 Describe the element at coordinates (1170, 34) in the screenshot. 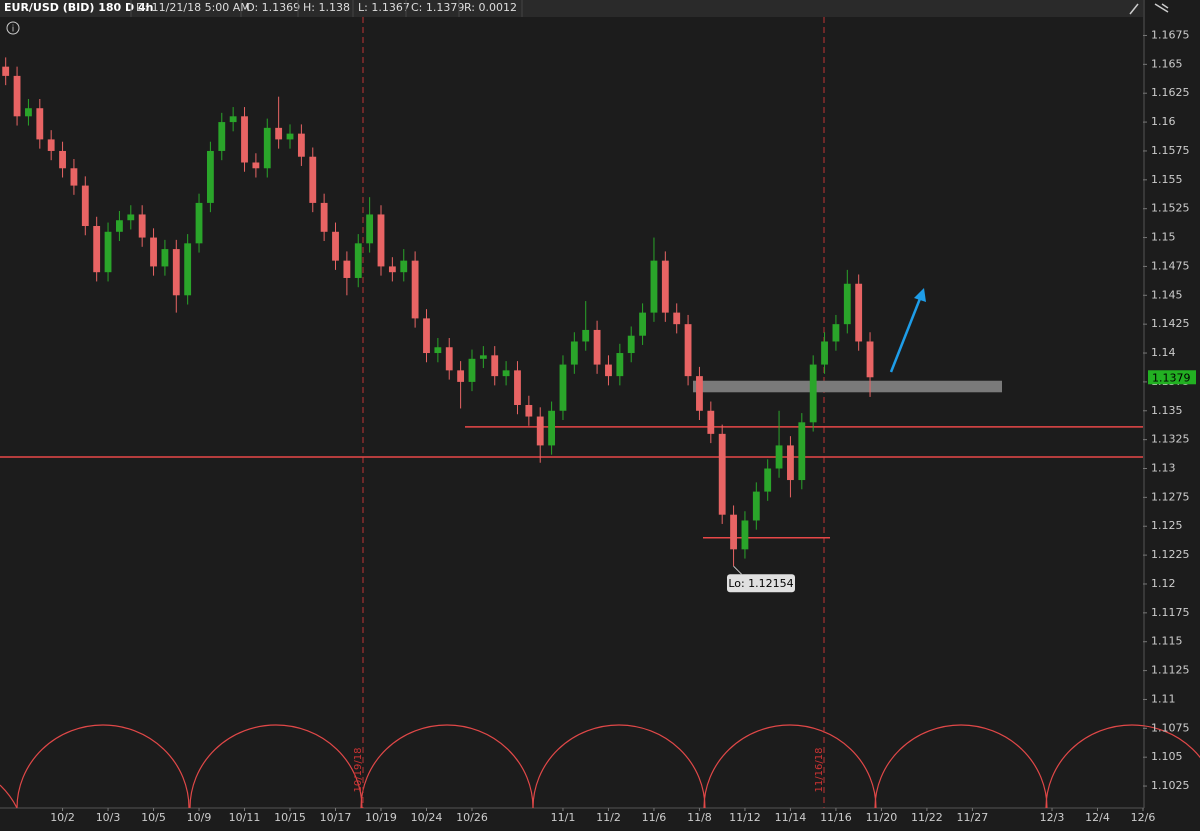

I see `y-tick-label: 1.1675` at that location.